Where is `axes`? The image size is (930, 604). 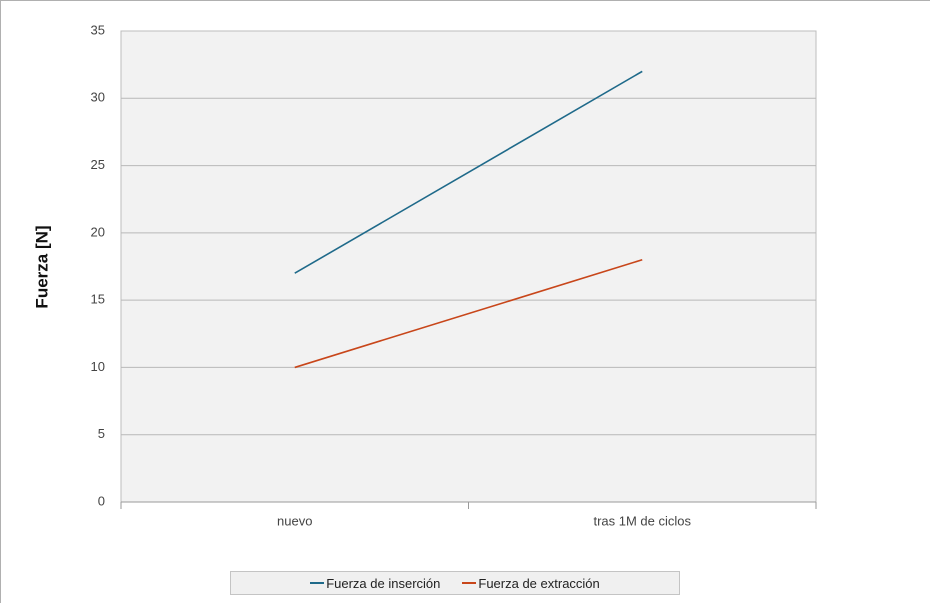
axes is located at coordinates (468, 505).